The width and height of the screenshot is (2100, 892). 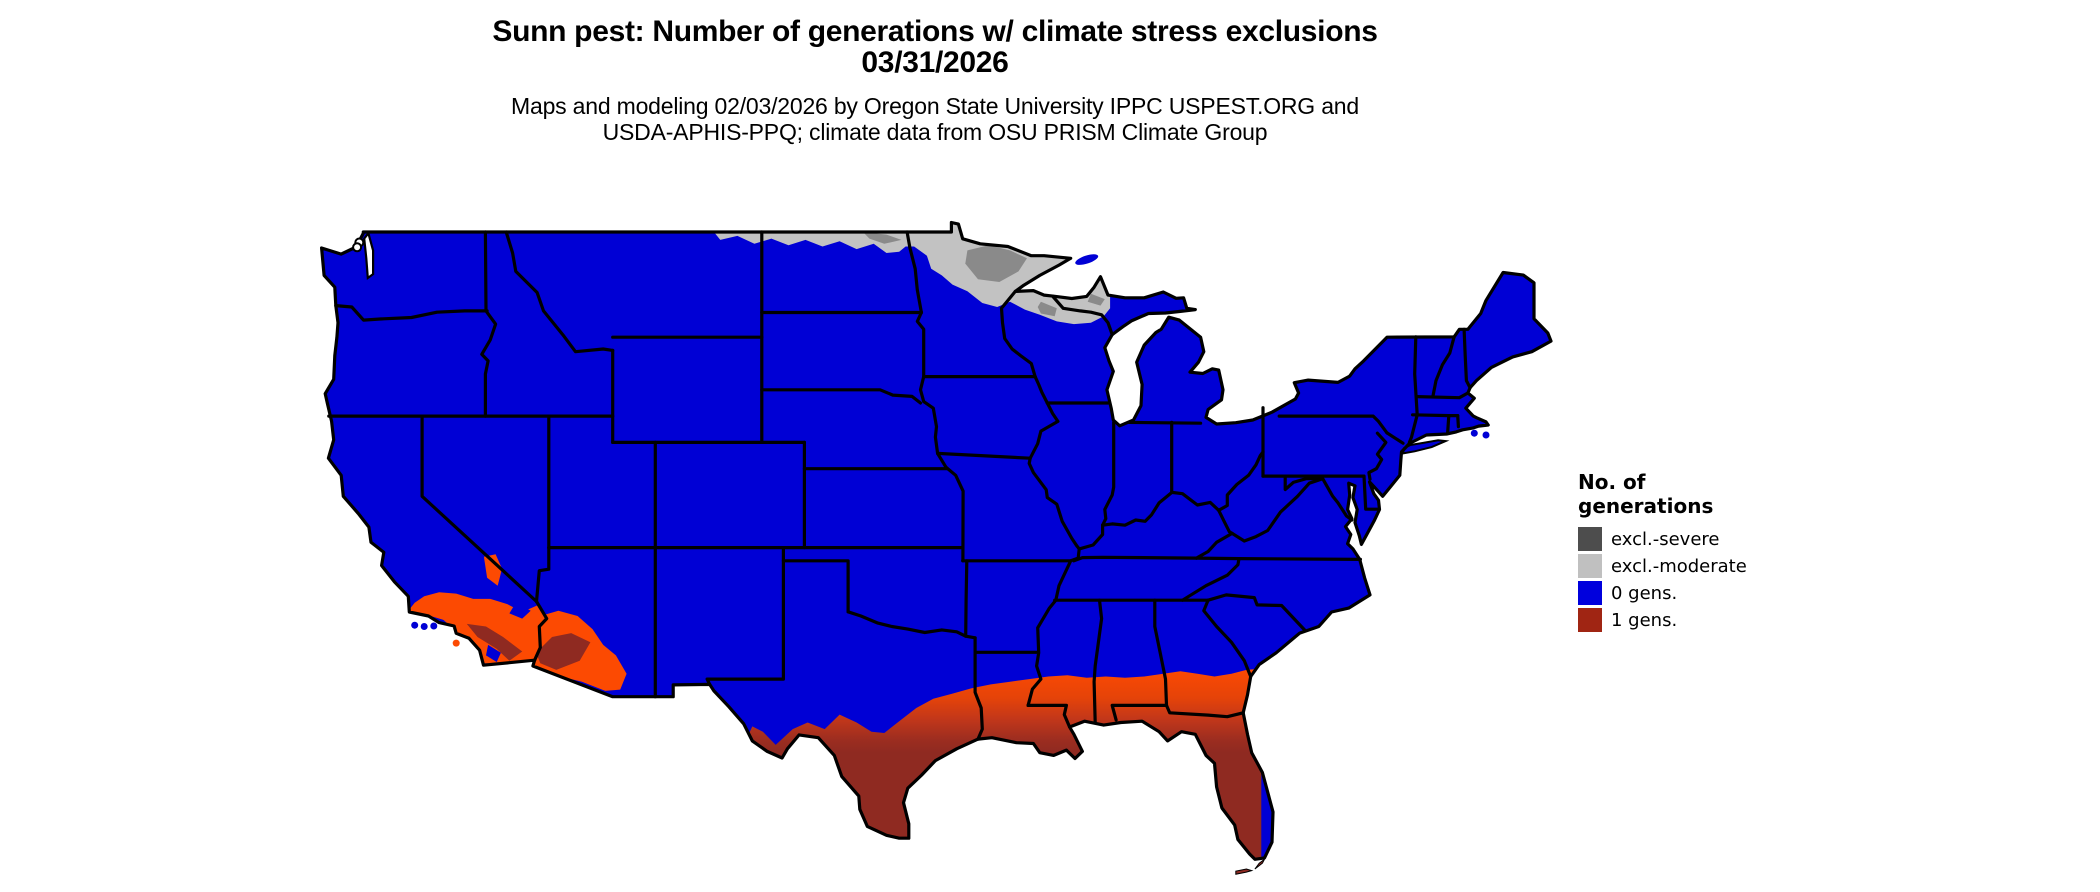 I want to click on legend-title-line2: generations, so click(x=1646, y=506).